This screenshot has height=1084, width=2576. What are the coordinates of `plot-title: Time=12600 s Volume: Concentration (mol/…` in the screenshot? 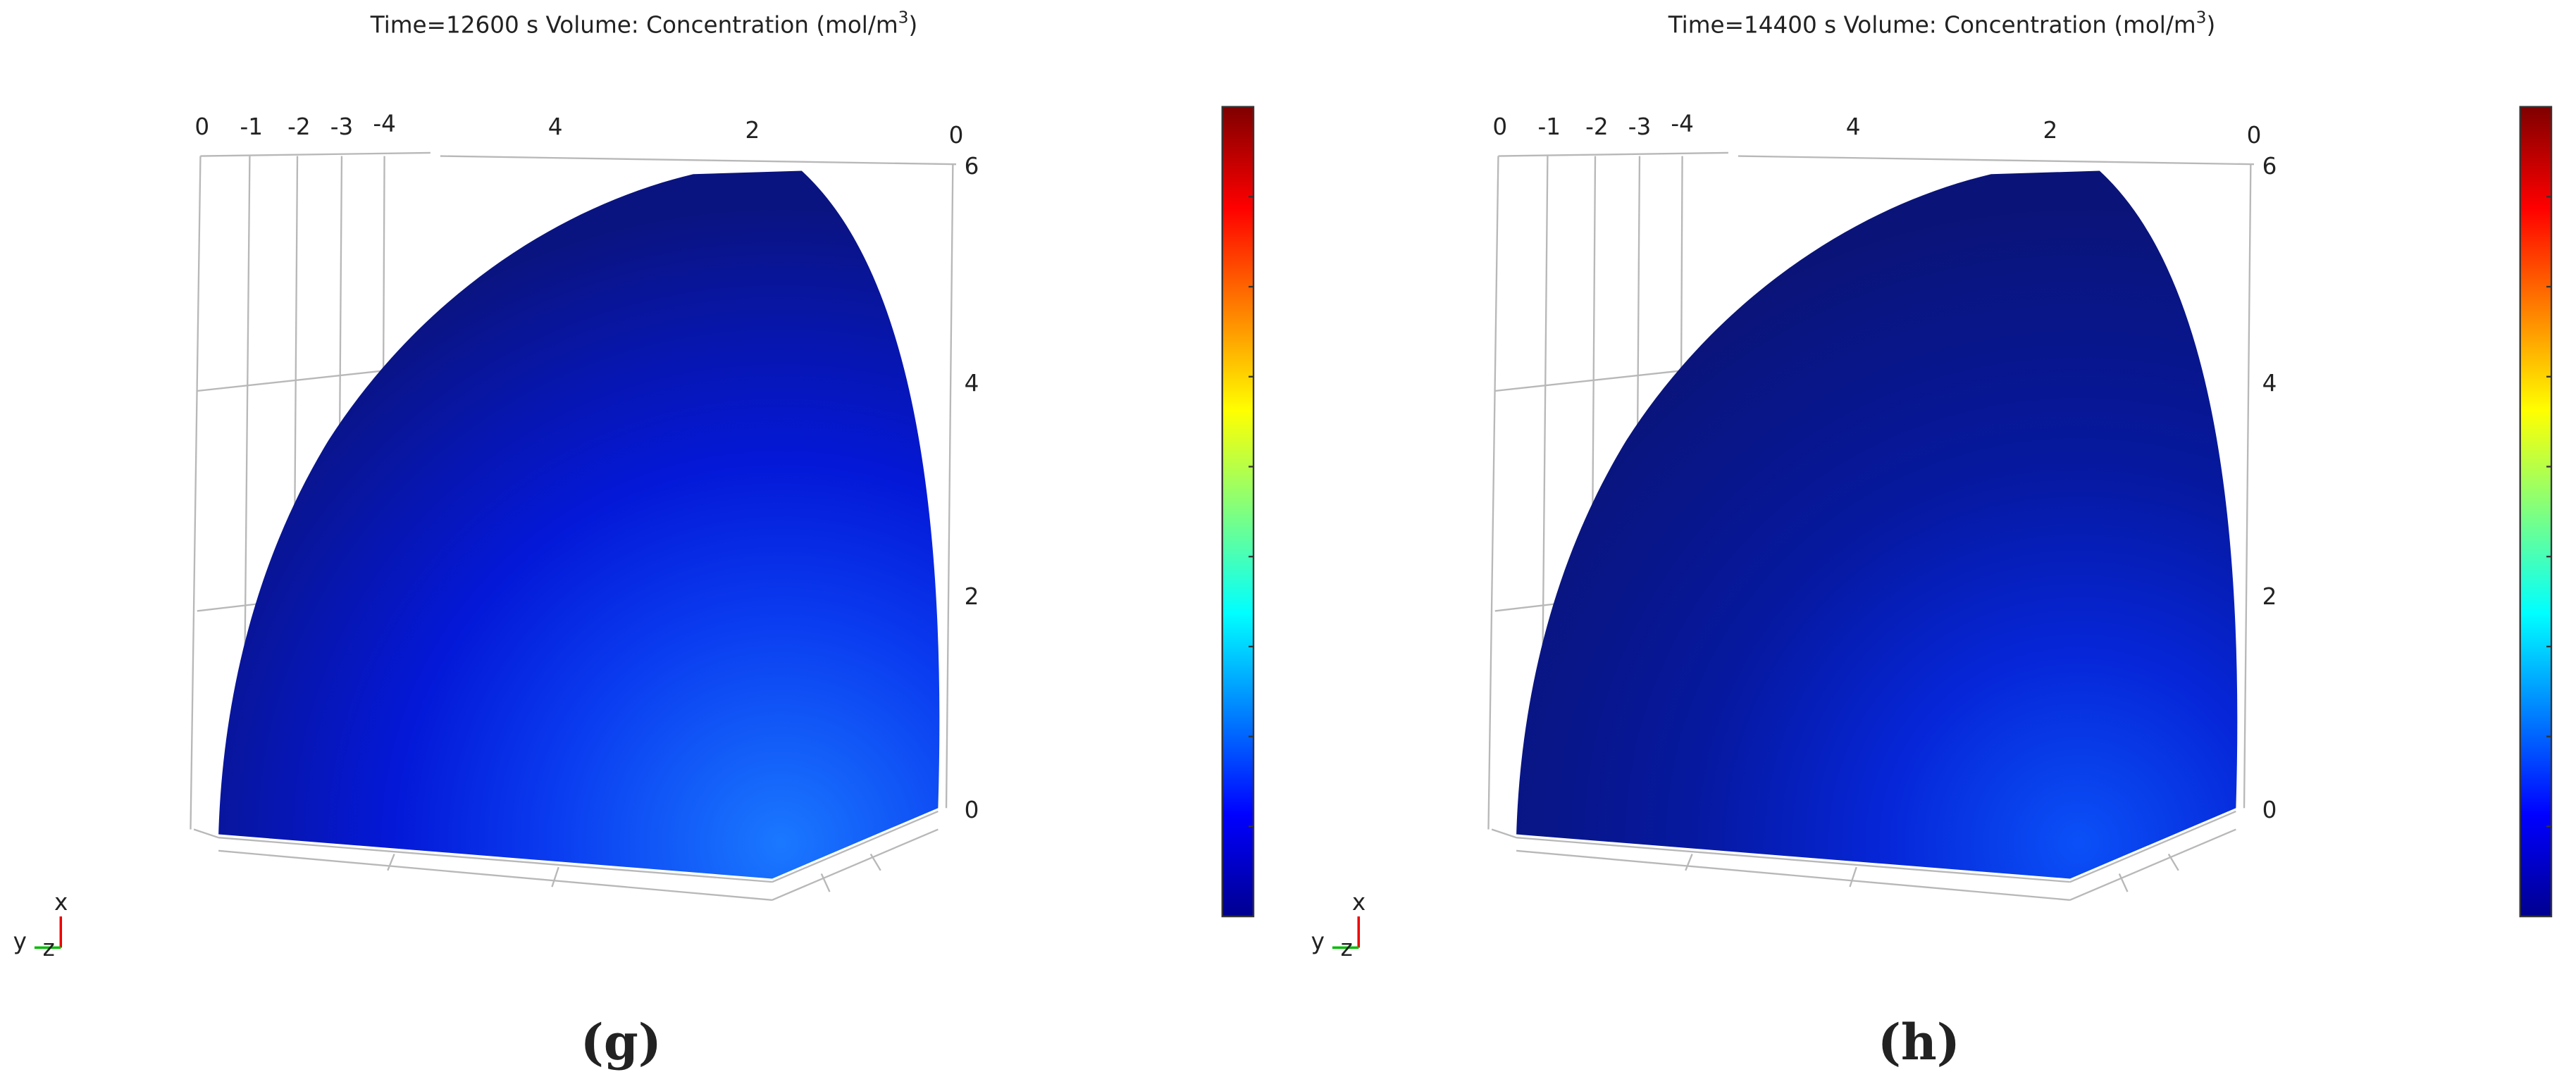 It's located at (643, 23).